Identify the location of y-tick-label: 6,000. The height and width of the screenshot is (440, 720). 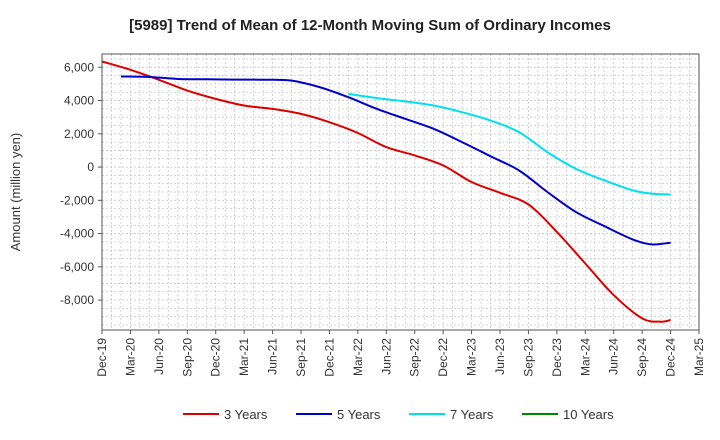
(79, 67).